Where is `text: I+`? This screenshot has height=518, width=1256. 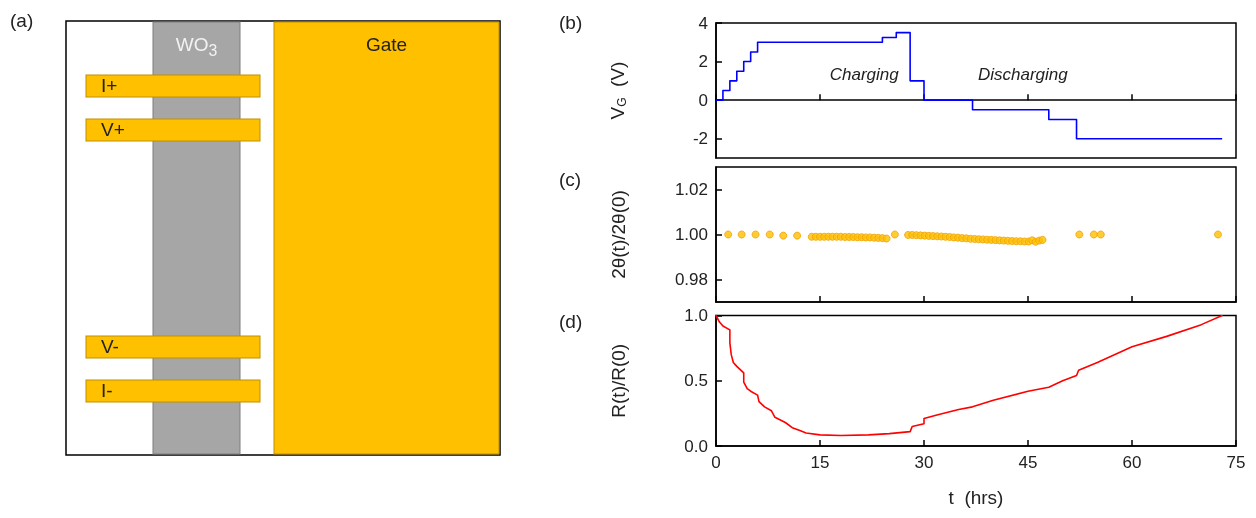
text: I+ is located at coordinates (109, 86).